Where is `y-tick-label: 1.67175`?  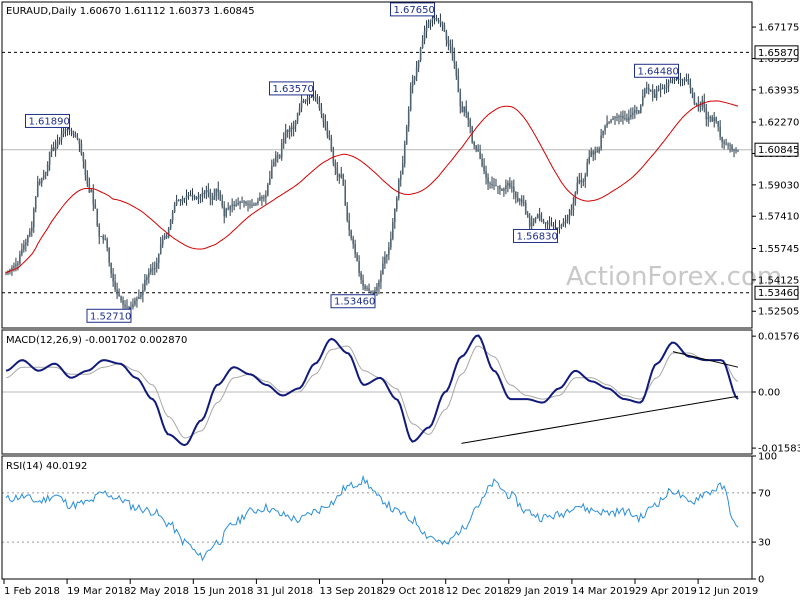 y-tick-label: 1.67175 is located at coordinates (778, 28).